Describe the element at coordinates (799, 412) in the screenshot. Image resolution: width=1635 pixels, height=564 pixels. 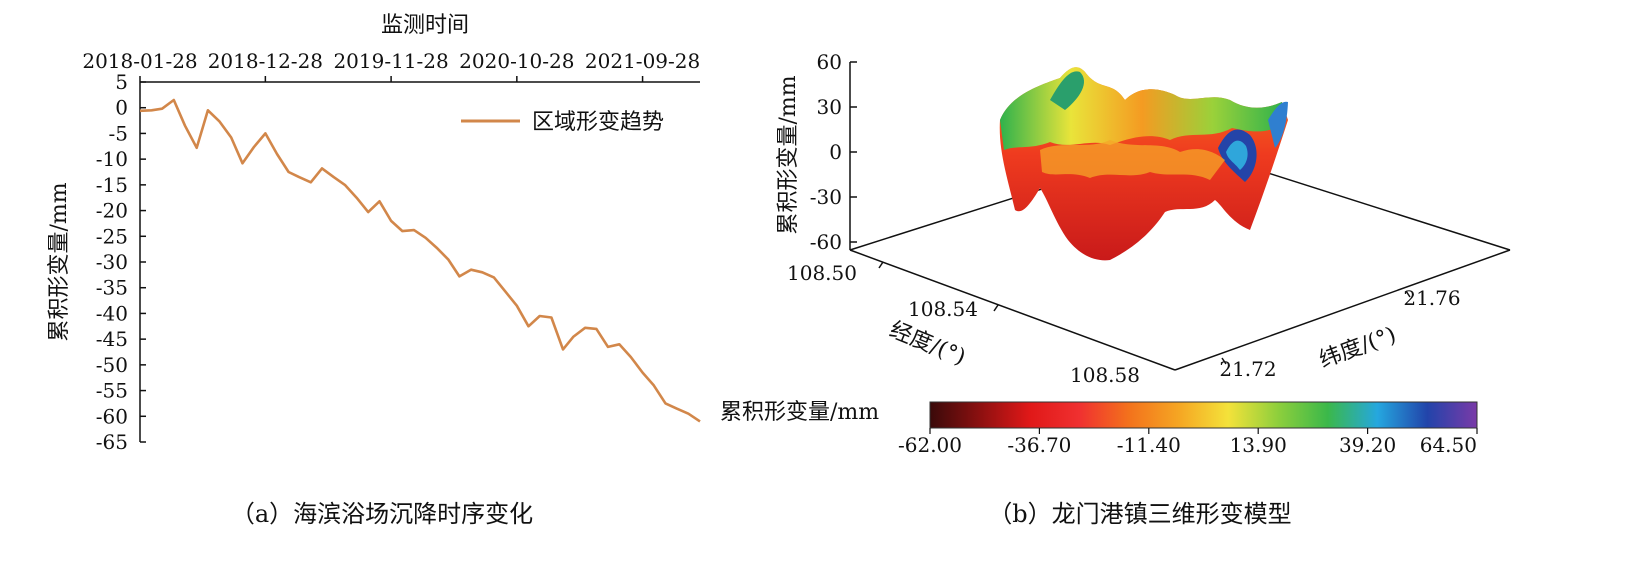
I see `colorbar-title: 累积形变量/mm` at that location.